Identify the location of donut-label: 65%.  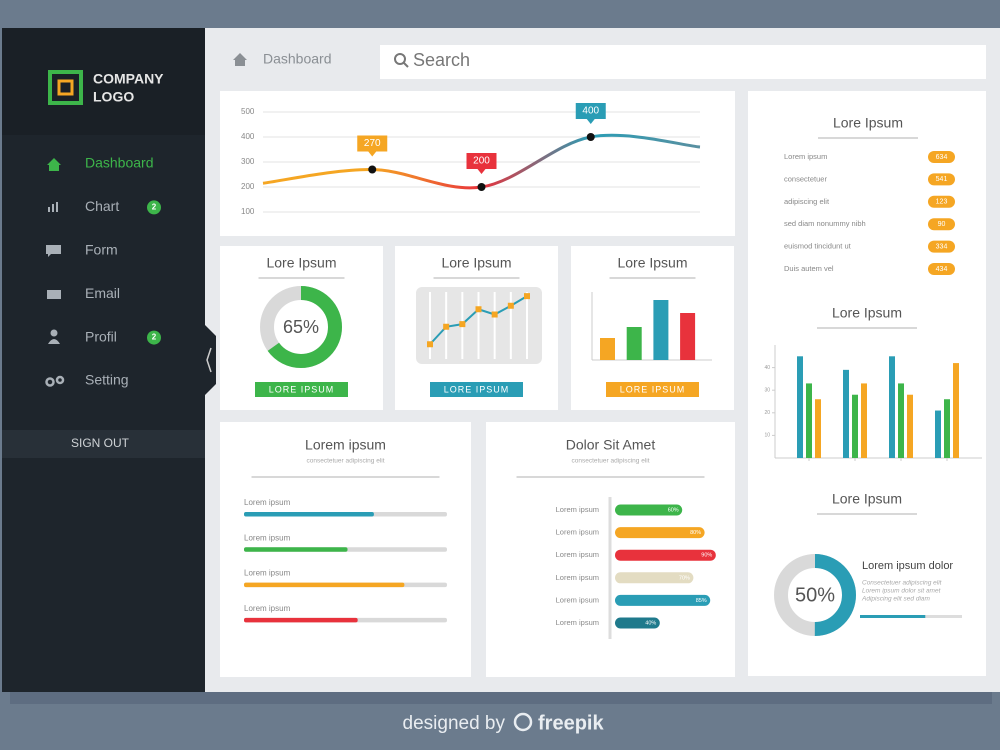
(301, 327).